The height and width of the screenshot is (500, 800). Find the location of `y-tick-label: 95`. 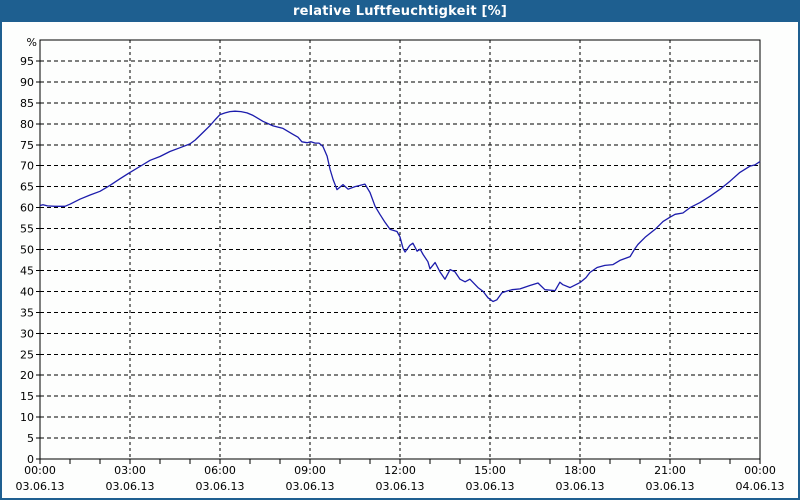

y-tick-label: 95 is located at coordinates (27, 61).